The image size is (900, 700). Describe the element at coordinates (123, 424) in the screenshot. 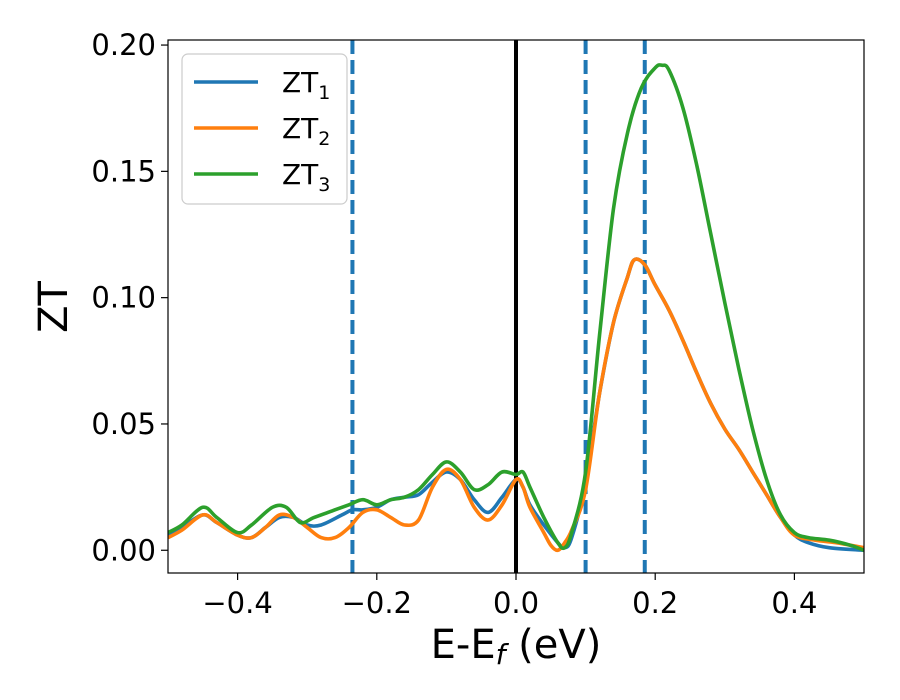

I see `y-tick-label: 0.05` at that location.